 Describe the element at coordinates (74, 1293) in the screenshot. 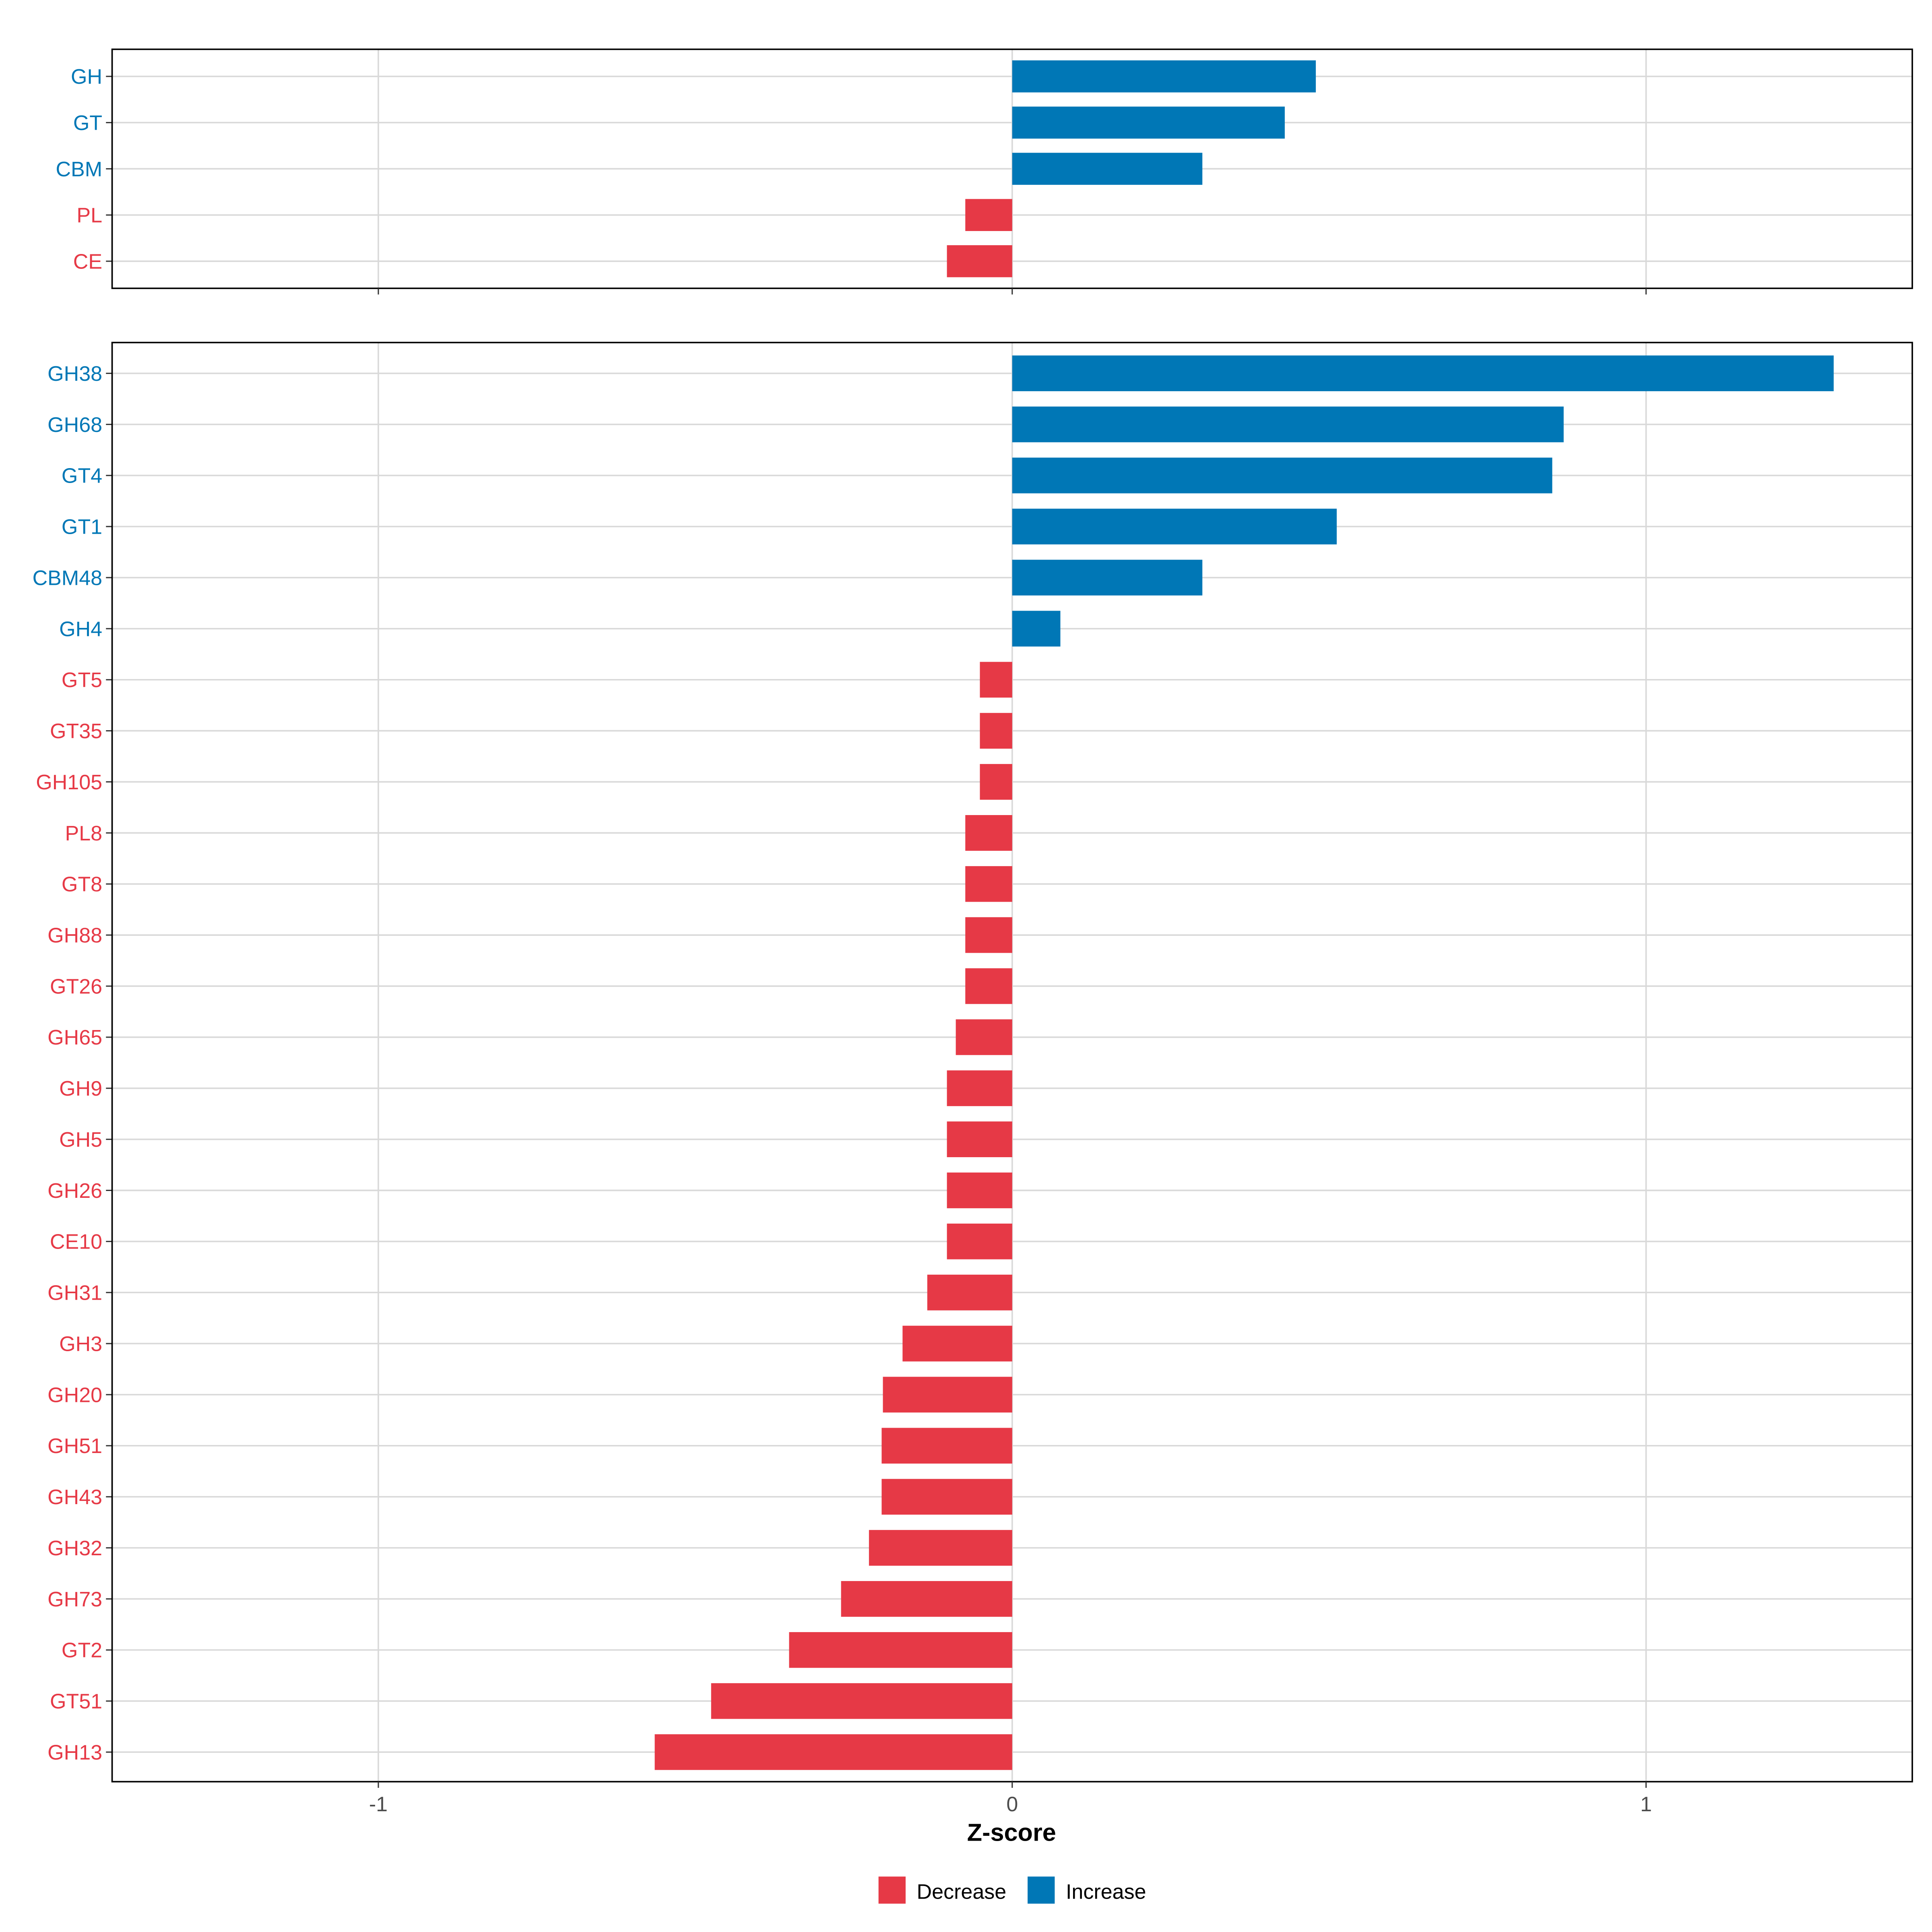

I see `y-tick-label: GH31` at that location.